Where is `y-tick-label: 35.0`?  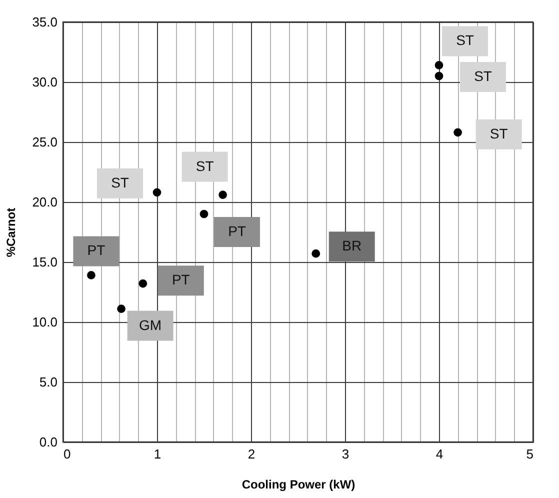
y-tick-label: 35.0 is located at coordinates (45, 22).